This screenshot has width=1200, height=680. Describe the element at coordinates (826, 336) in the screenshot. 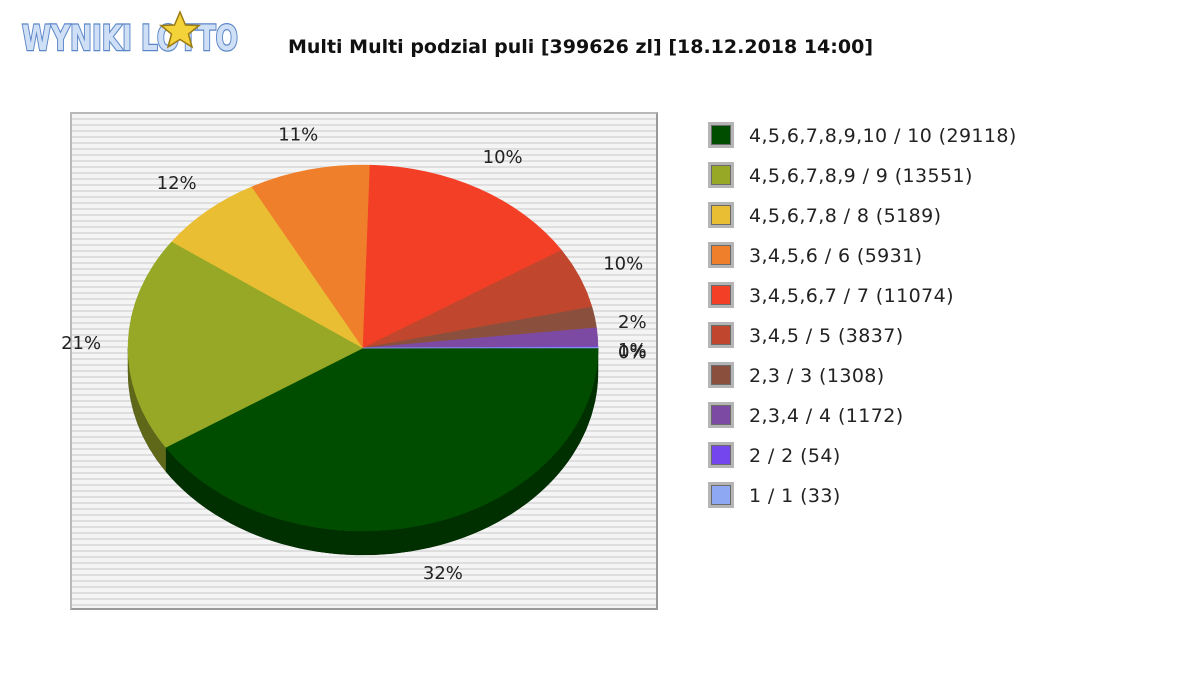

I see `legend-label: 3,4,5 / 5 (3837)` at that location.